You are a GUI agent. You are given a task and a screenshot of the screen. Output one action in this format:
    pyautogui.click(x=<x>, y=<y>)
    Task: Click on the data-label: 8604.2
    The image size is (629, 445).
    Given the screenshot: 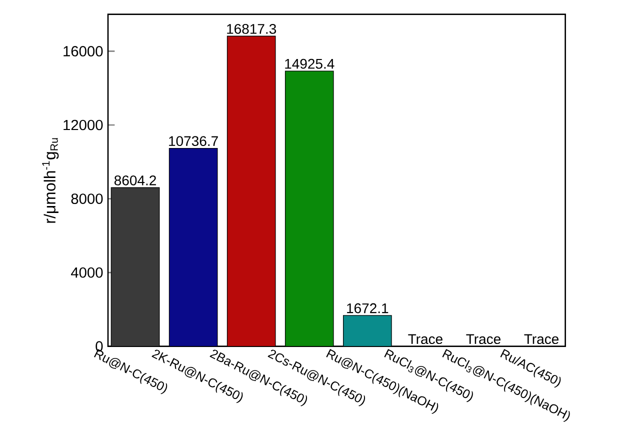 What is the action you would take?
    pyautogui.click(x=135, y=180)
    